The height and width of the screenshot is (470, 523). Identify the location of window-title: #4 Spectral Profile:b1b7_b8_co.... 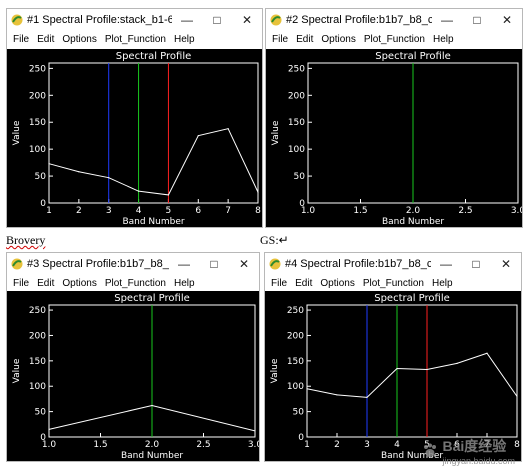
(358, 264).